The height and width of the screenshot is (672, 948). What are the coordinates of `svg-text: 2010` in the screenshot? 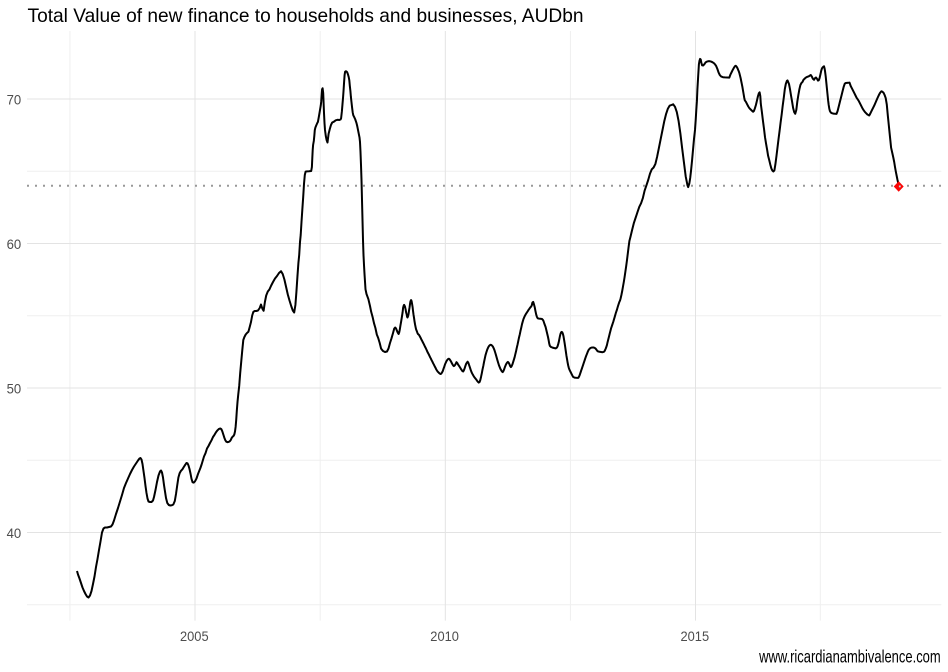 It's located at (444, 636).